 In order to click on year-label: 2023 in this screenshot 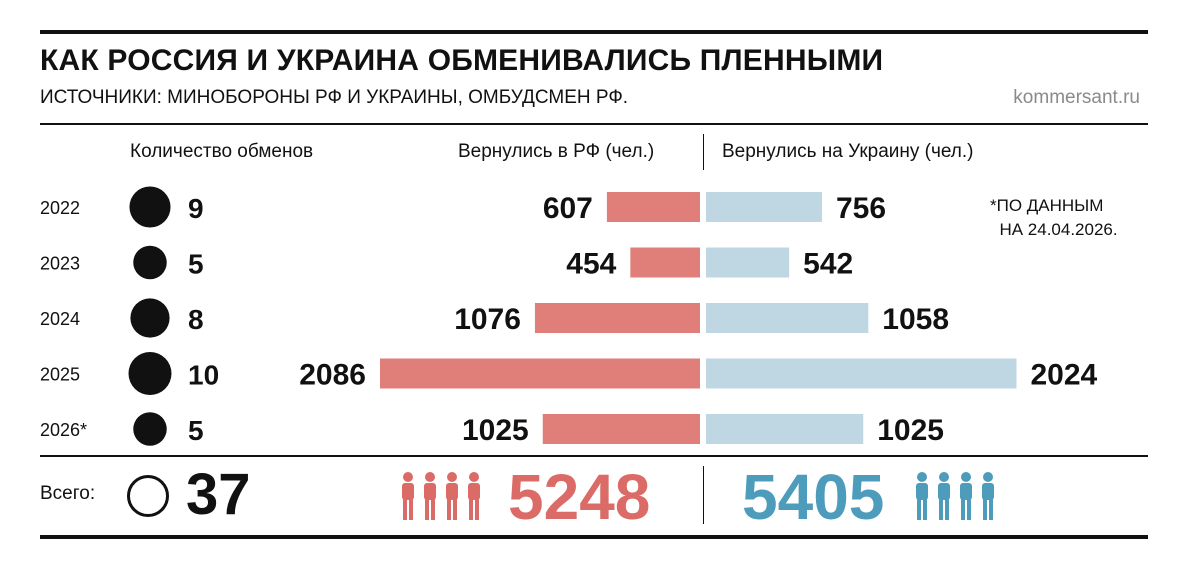, I will do `click(60, 264)`.